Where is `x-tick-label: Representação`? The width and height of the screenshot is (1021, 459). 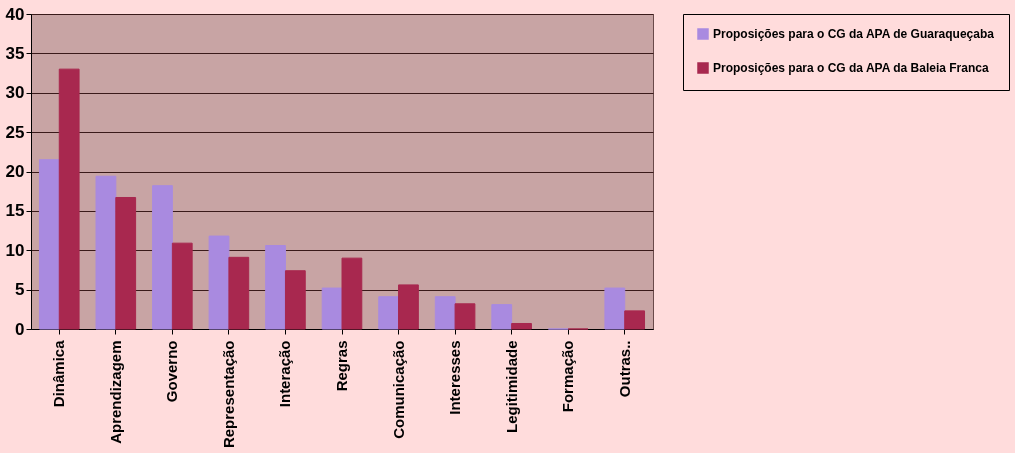
x-tick-label: Representação is located at coordinates (228, 394).